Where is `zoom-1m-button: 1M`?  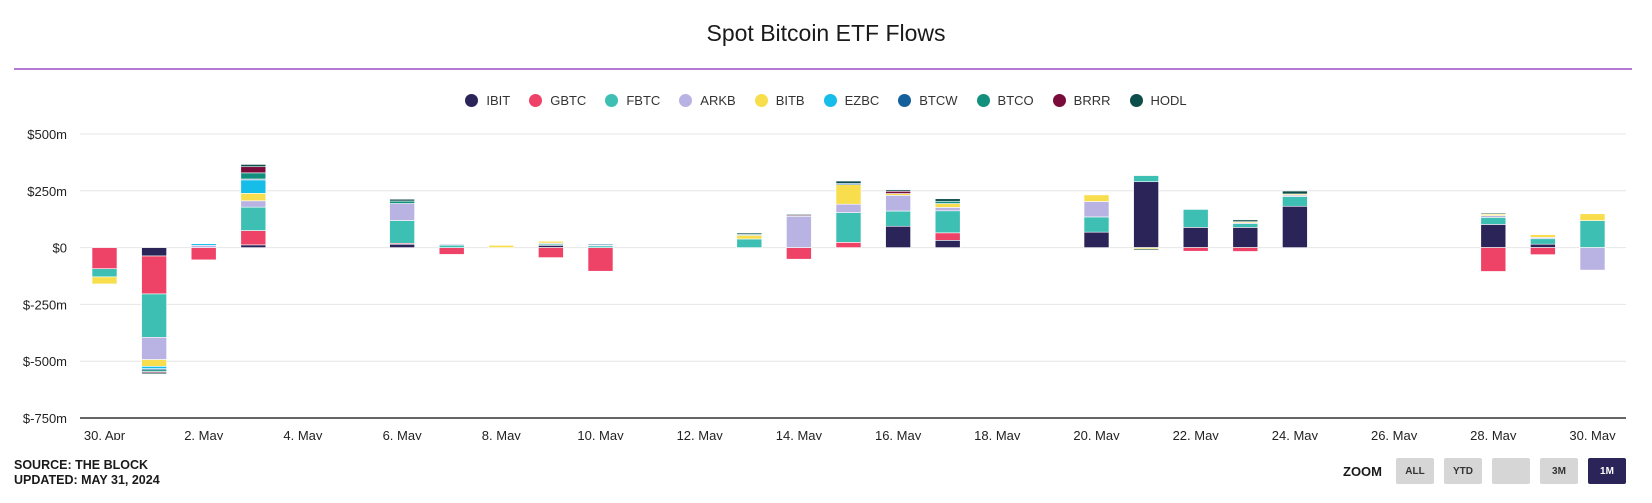 zoom-1m-button: 1M is located at coordinates (1607, 471).